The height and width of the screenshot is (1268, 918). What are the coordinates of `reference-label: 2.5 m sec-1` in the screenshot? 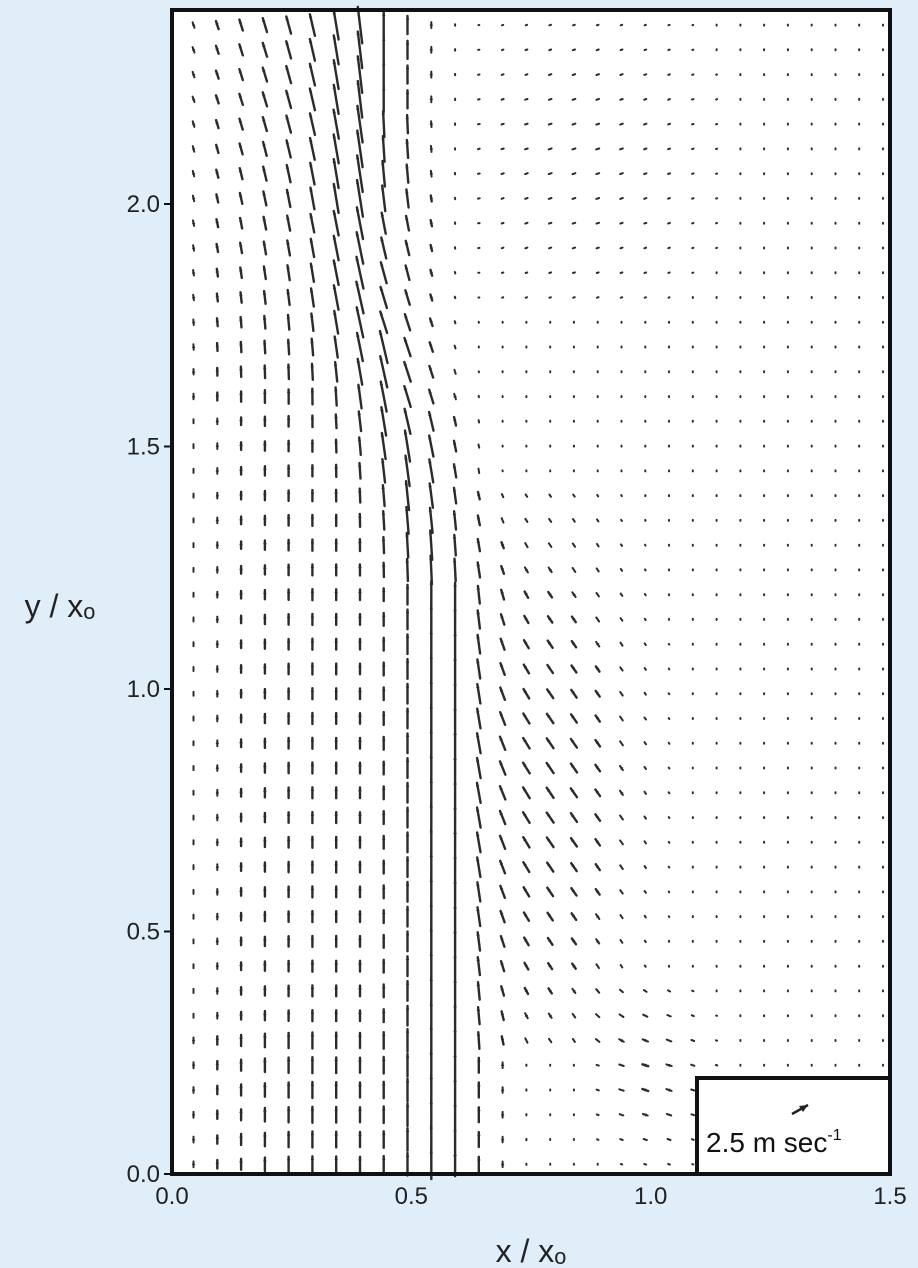 It's located at (774, 1142).